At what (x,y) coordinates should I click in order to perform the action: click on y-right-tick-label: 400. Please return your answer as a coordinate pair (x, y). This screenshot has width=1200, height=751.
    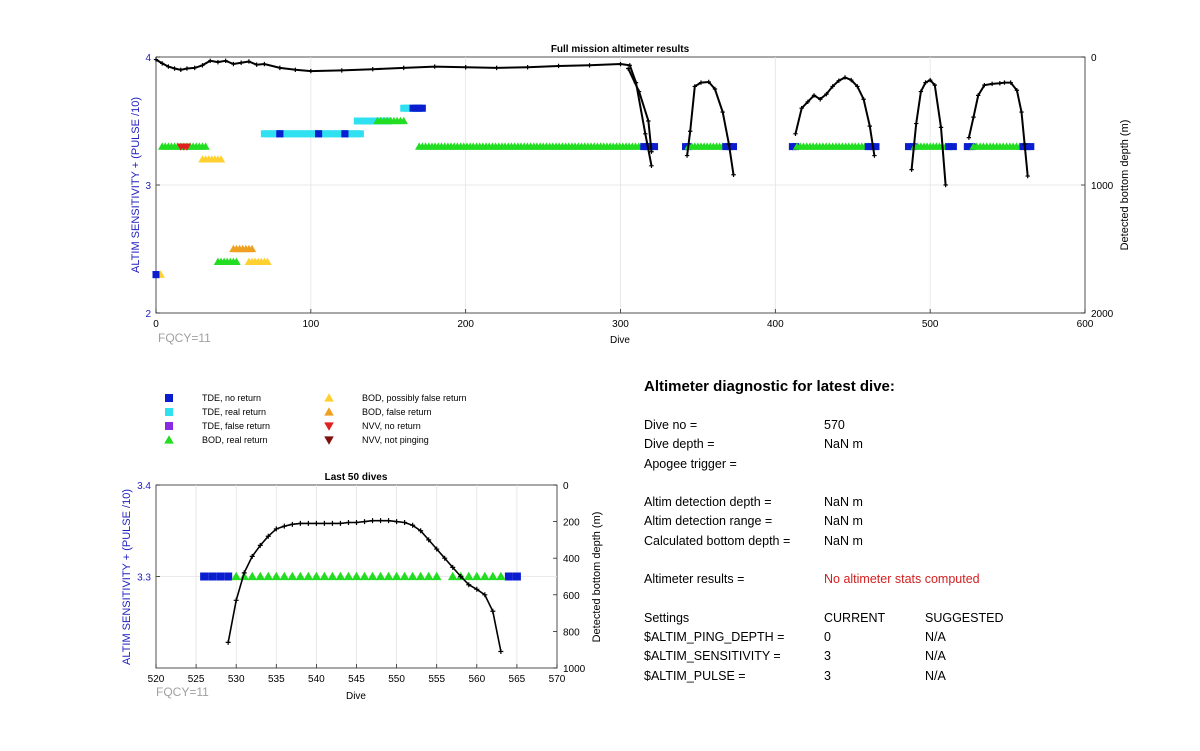
    Looking at the image, I should click on (571, 559).